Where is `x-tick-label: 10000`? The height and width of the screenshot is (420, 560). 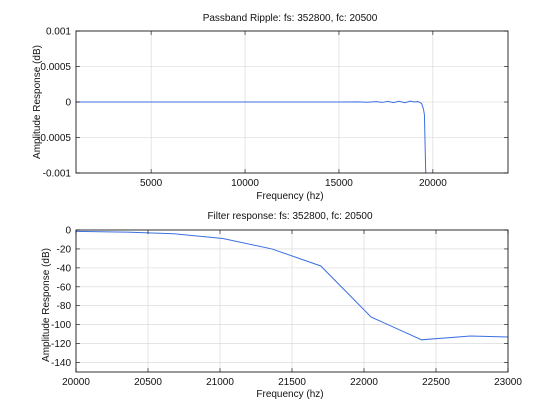
x-tick-label: 10000 is located at coordinates (245, 183).